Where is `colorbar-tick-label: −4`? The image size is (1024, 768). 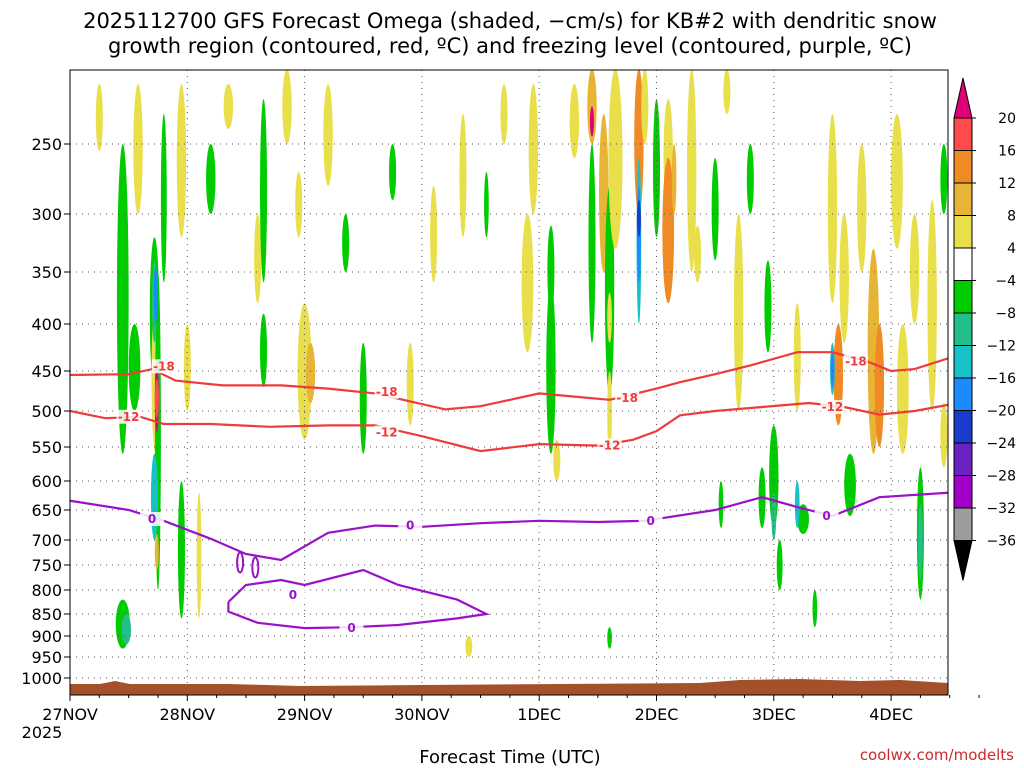
colorbar-tick-label: −4 is located at coordinates (1005, 282).